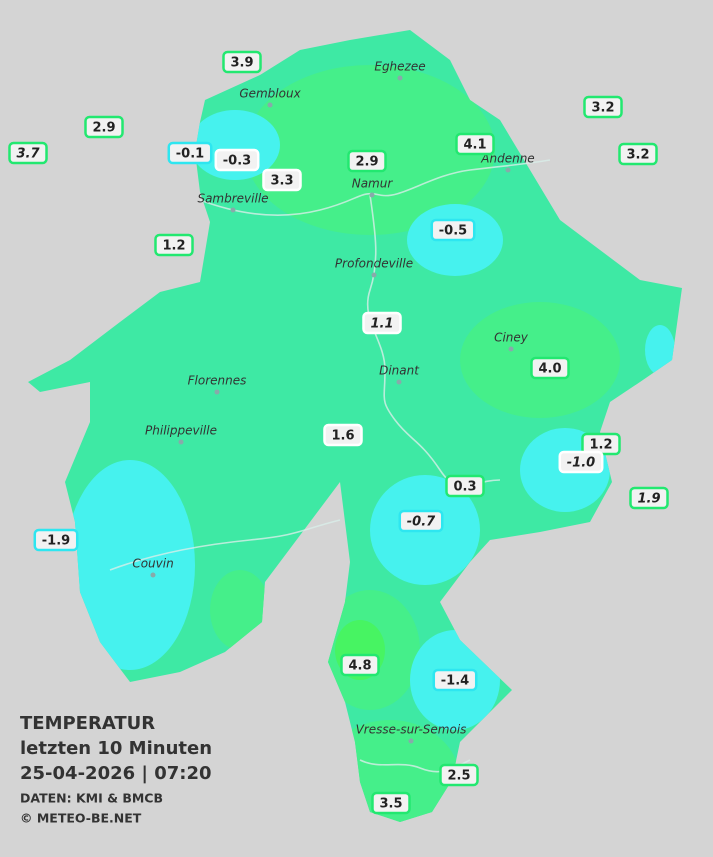 This screenshot has width=713, height=857. I want to click on station: -0.3, so click(237, 160).